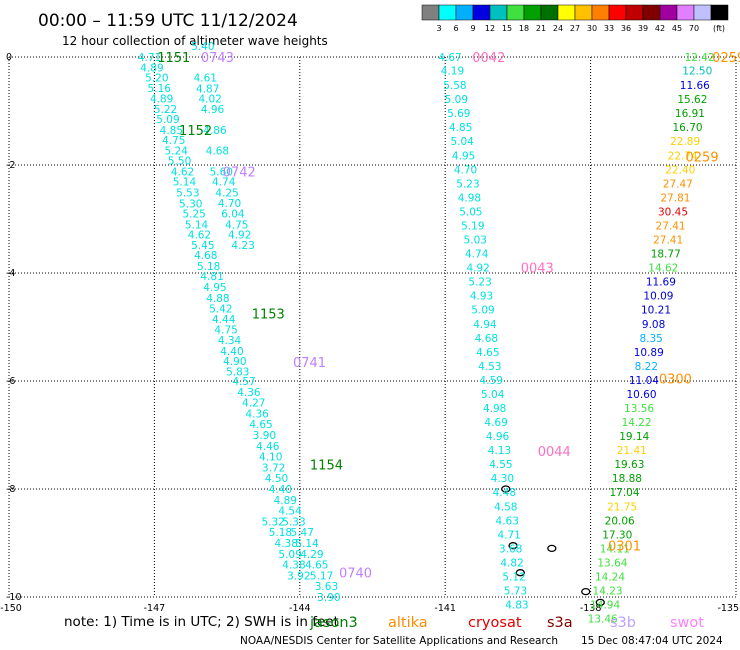 This screenshot has height=650, width=740. I want to click on color-scale-label: 36, so click(626, 28).